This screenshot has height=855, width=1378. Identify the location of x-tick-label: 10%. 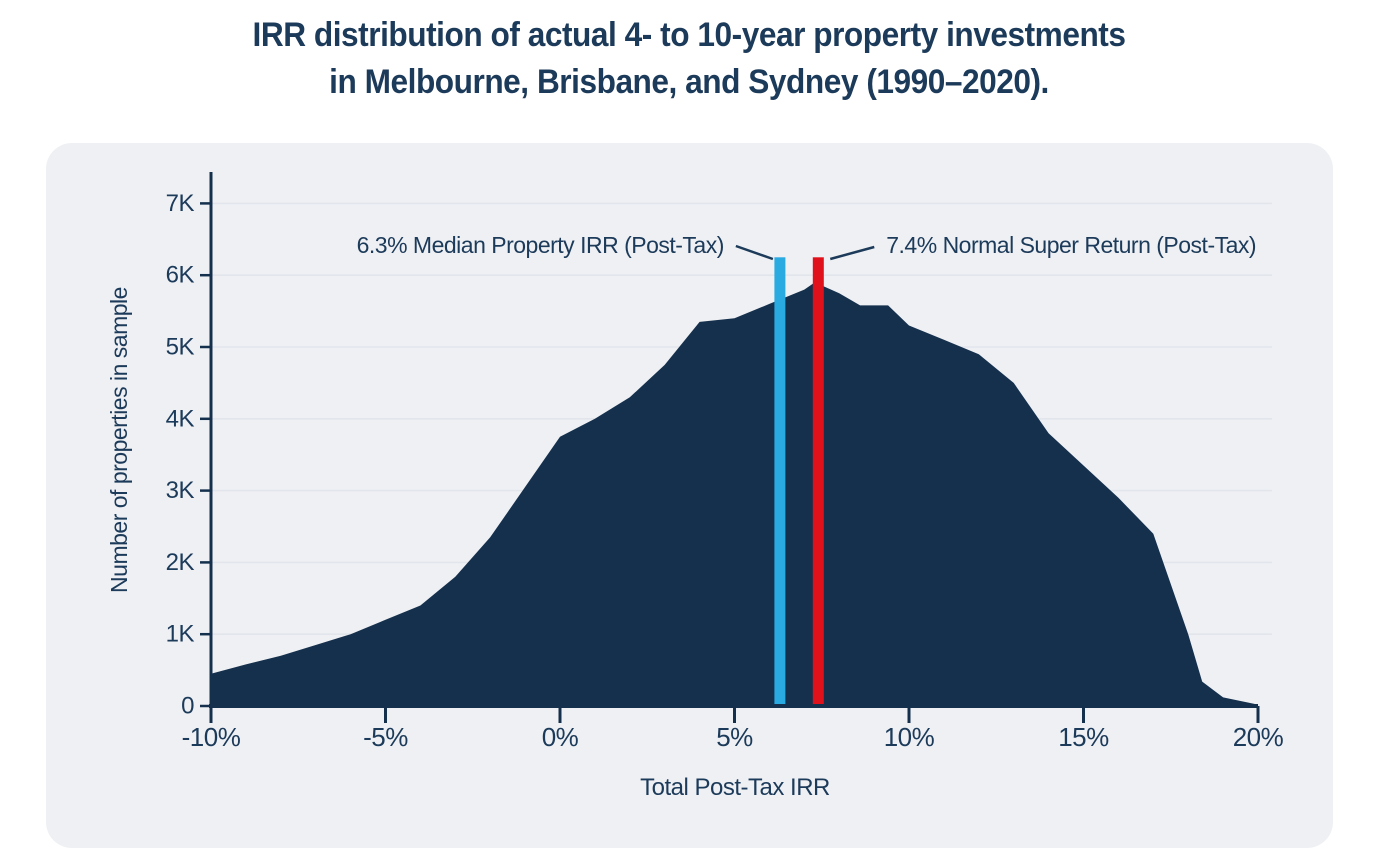
(909, 737).